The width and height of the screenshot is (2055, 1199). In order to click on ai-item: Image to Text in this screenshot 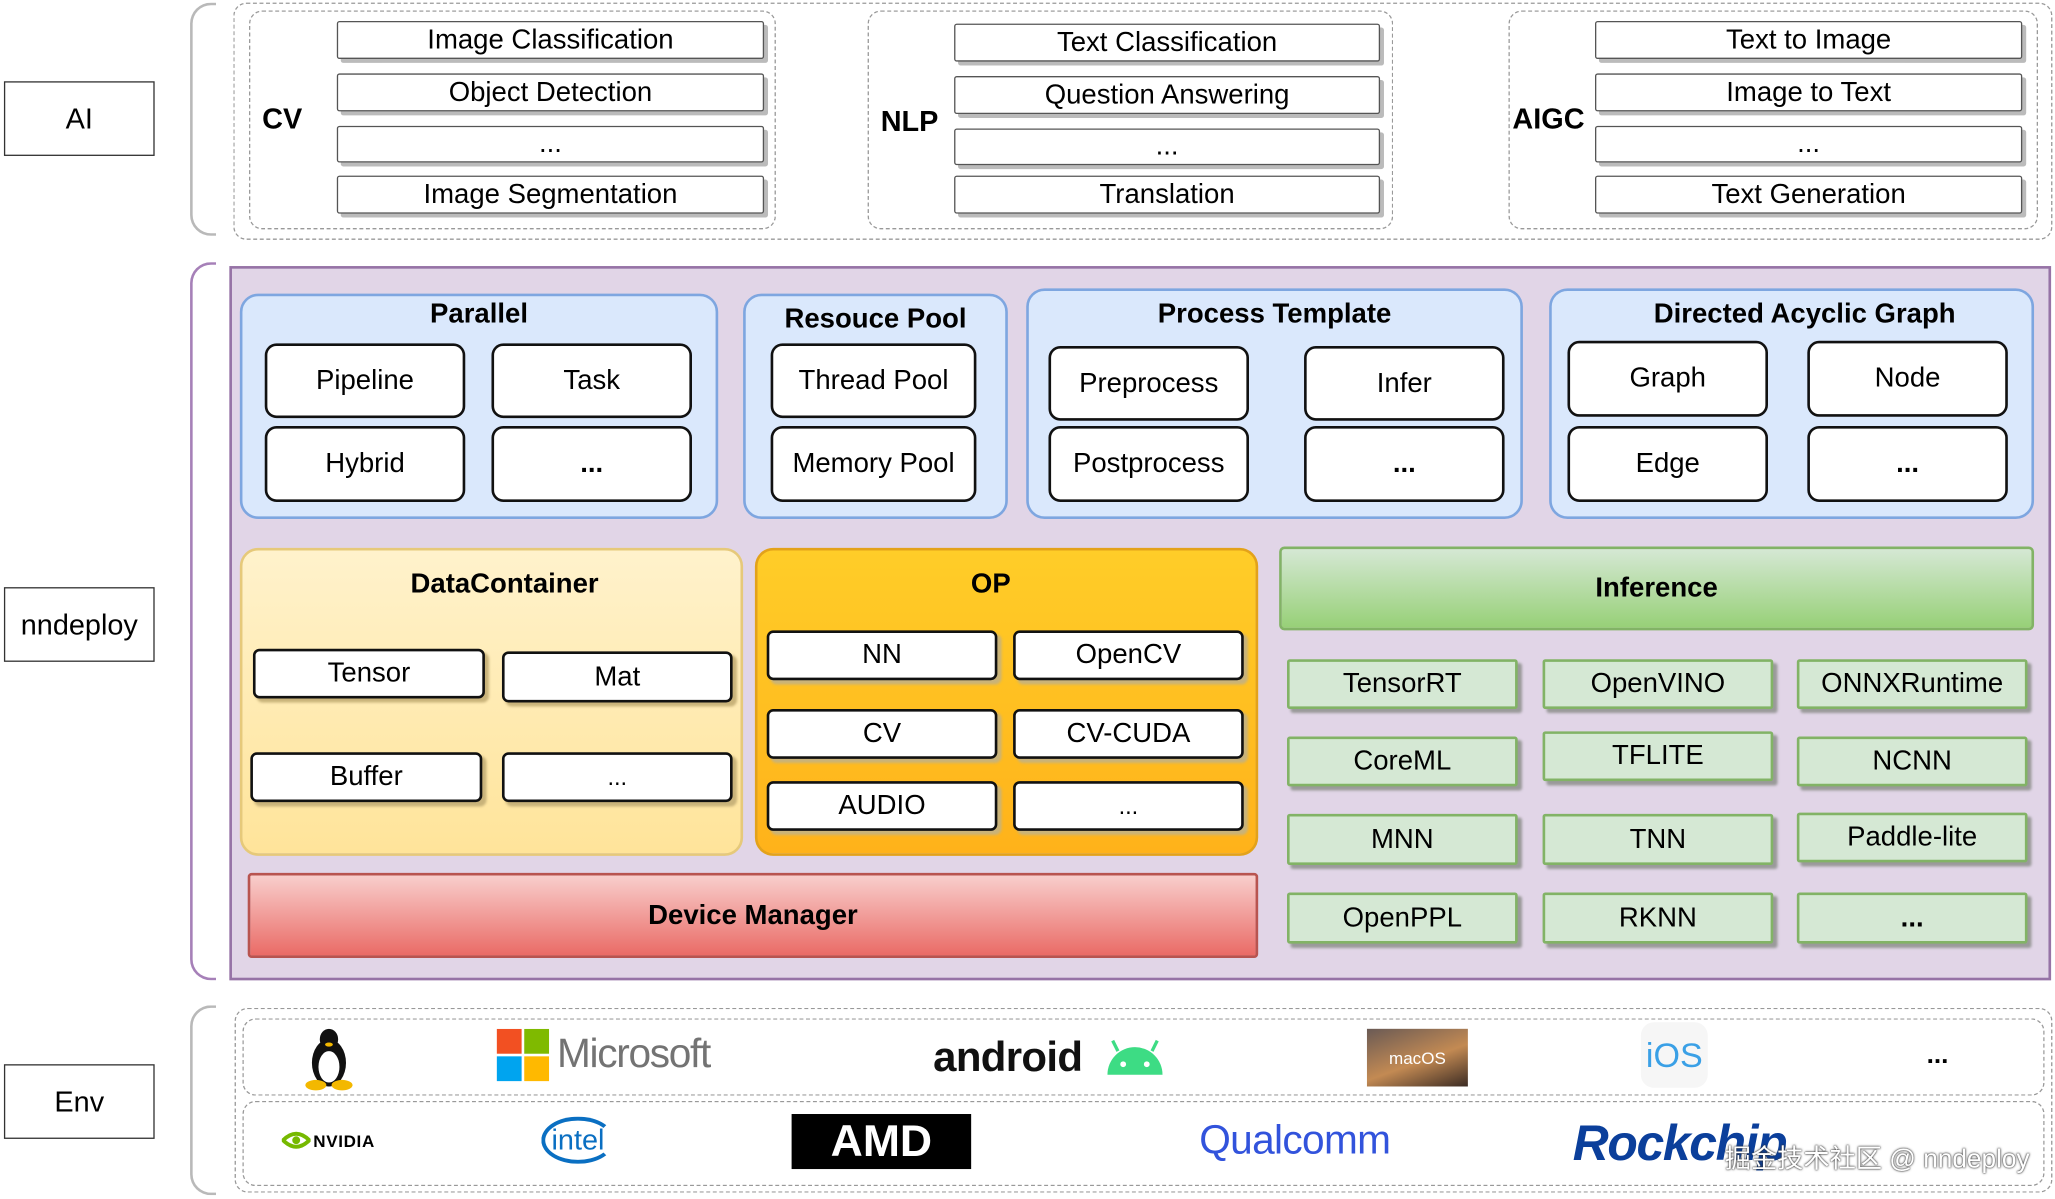, I will do `click(1809, 92)`.